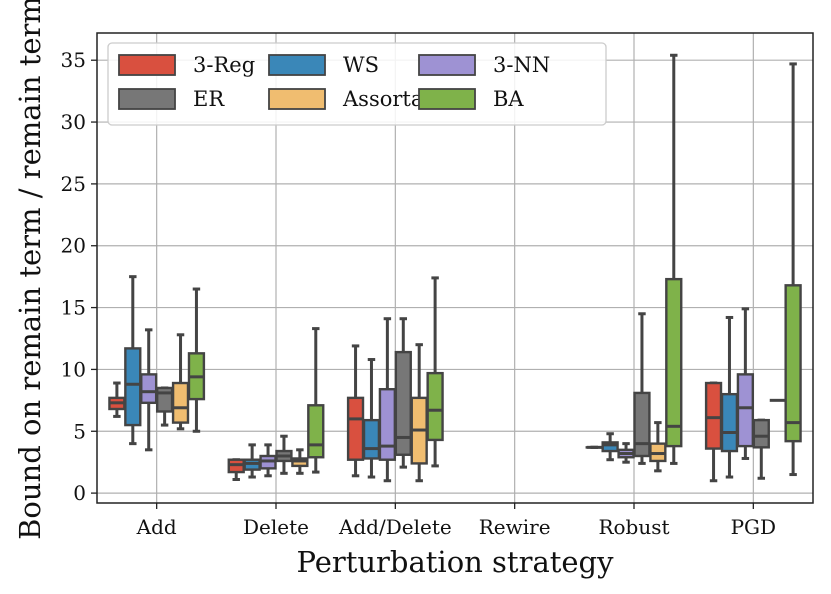  I want to click on y-tick-label: 30, so click(73, 122).